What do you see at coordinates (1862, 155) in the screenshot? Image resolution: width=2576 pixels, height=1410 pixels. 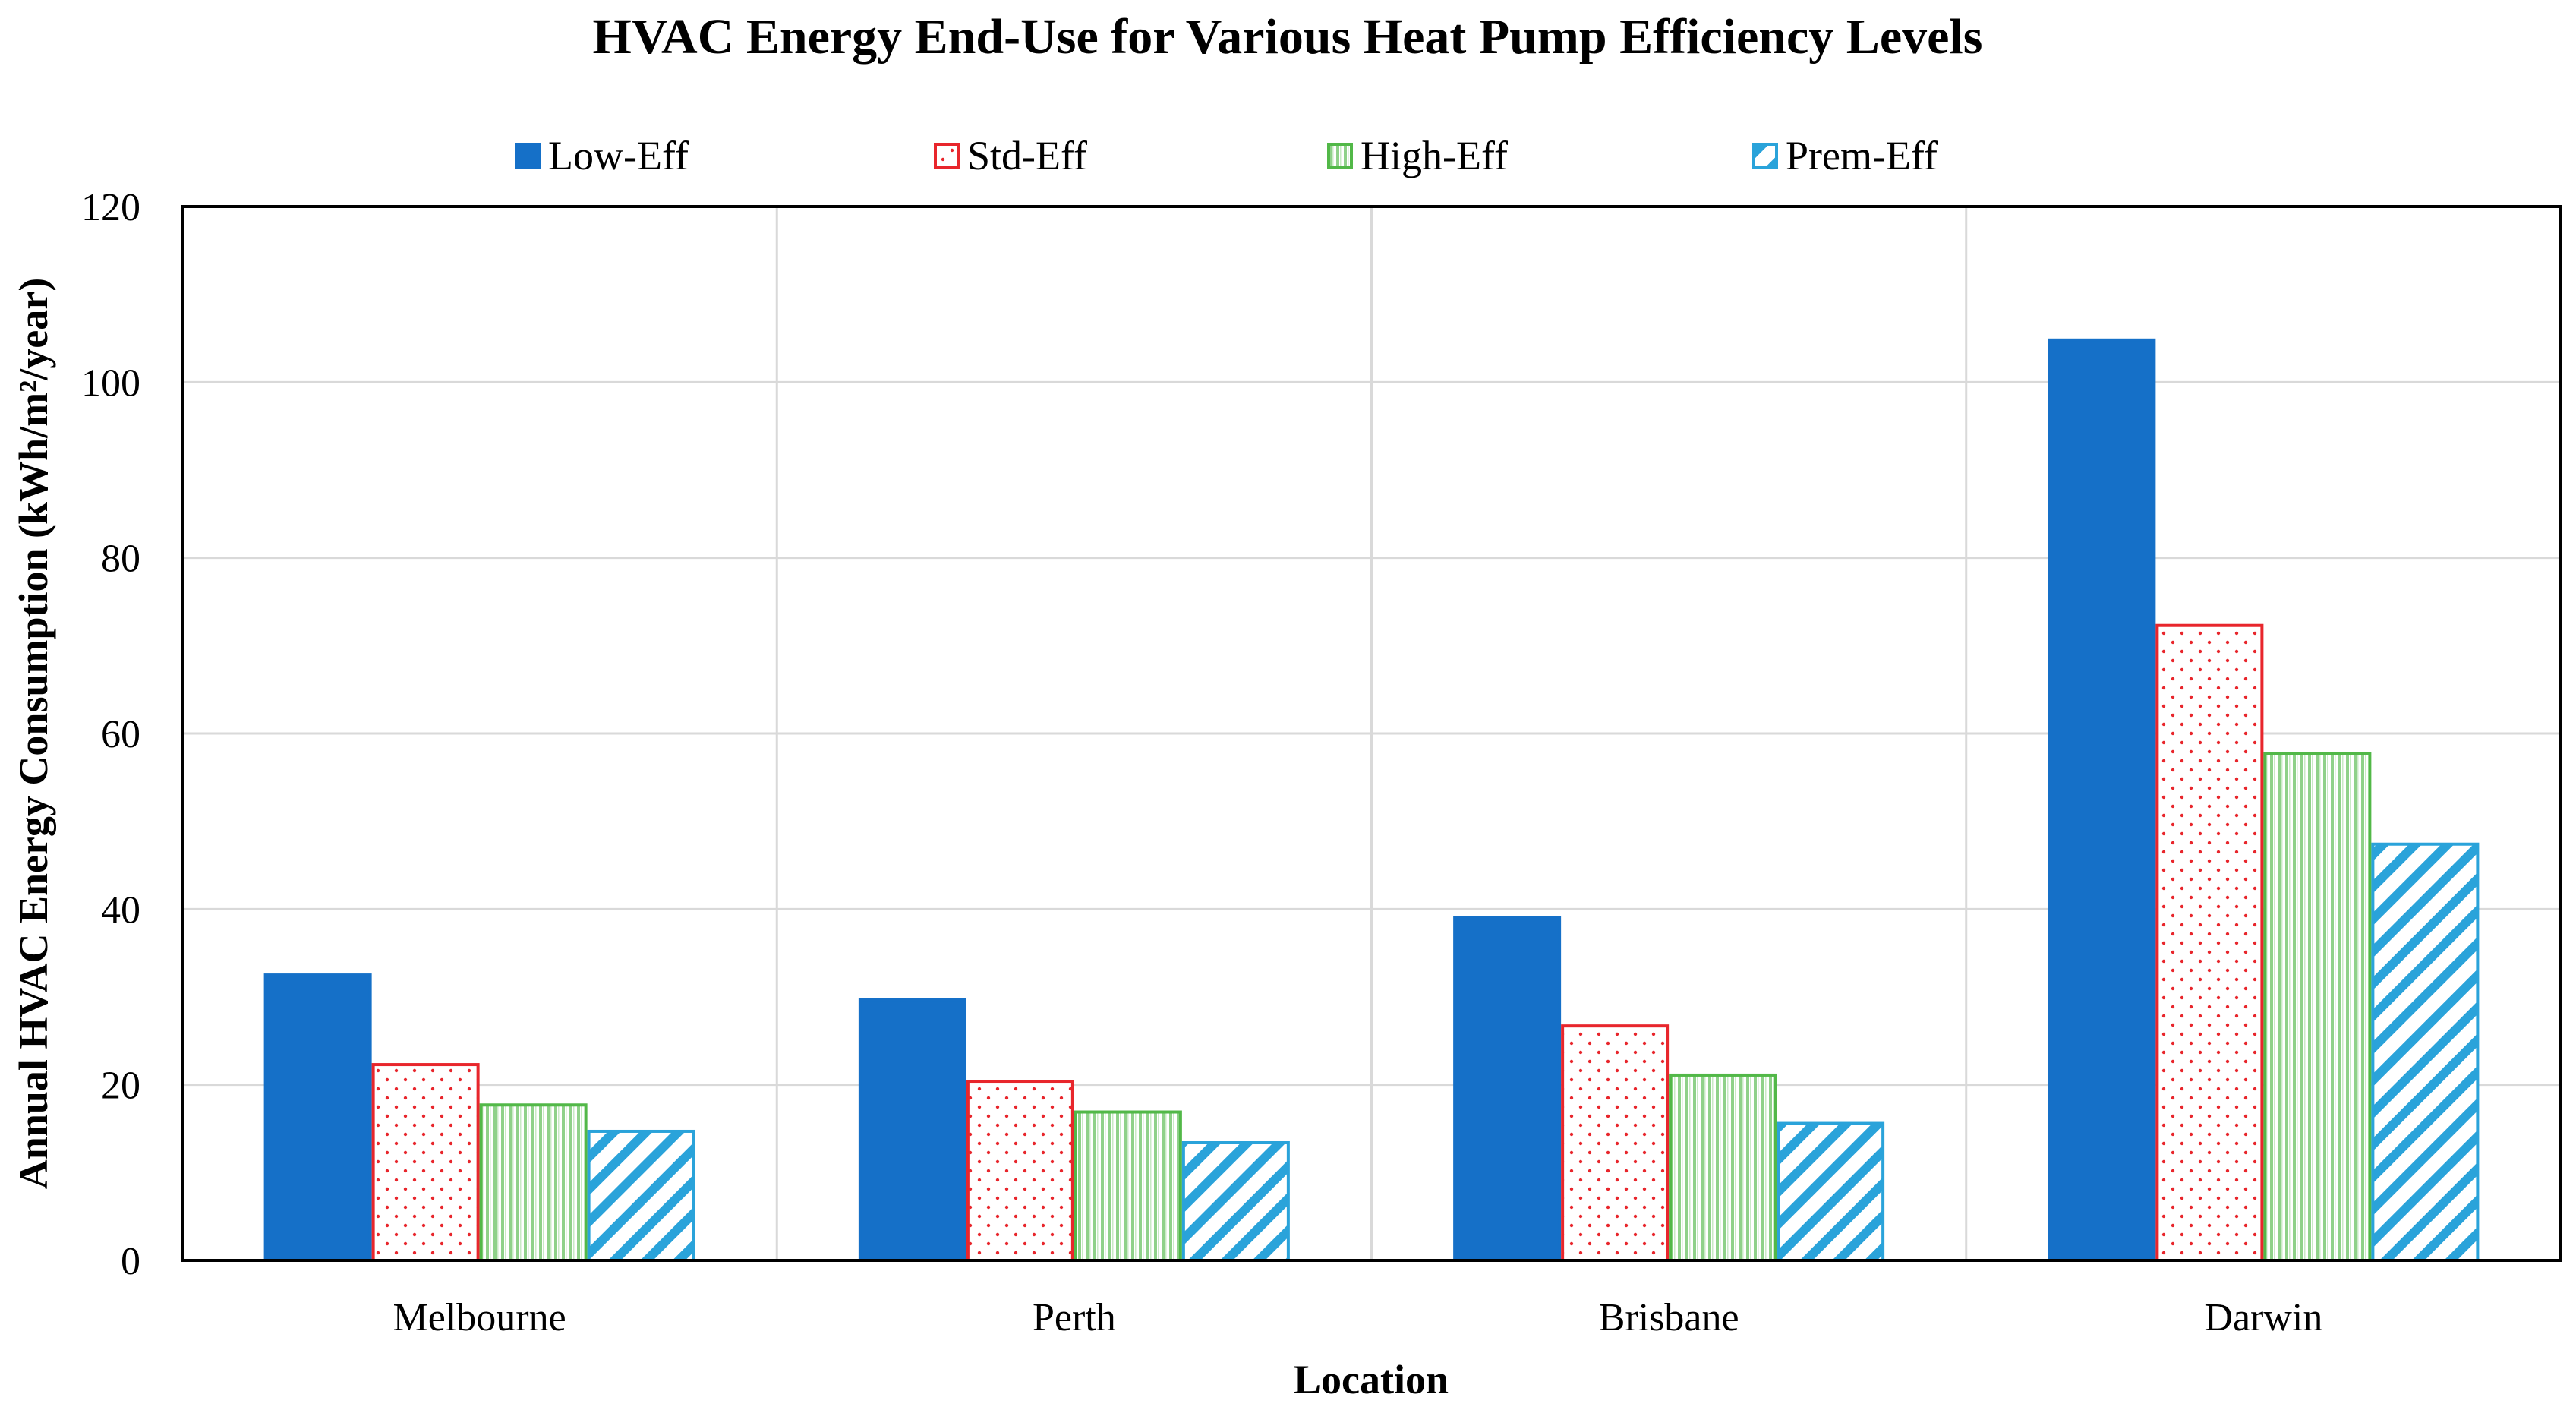 I see `legend-label-prem-eff: Prem-Eff` at bounding box center [1862, 155].